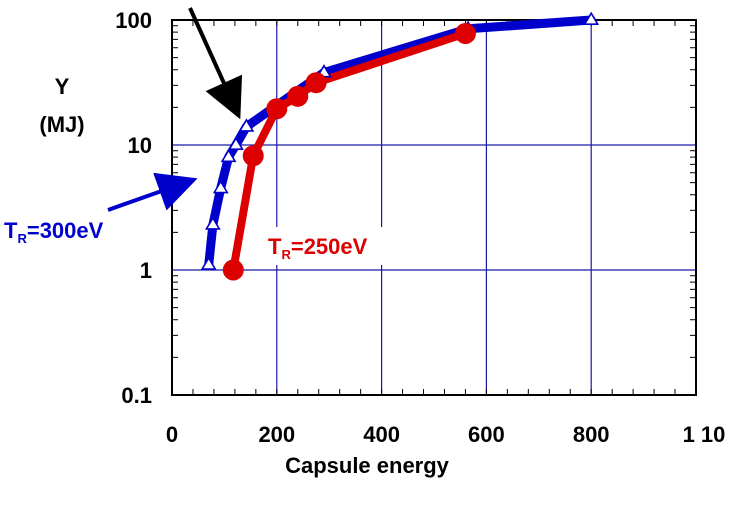 Image resolution: width=738 pixels, height=505 pixels. What do you see at coordinates (704, 434) in the screenshot?
I see `x-tick-label: 1 10` at bounding box center [704, 434].